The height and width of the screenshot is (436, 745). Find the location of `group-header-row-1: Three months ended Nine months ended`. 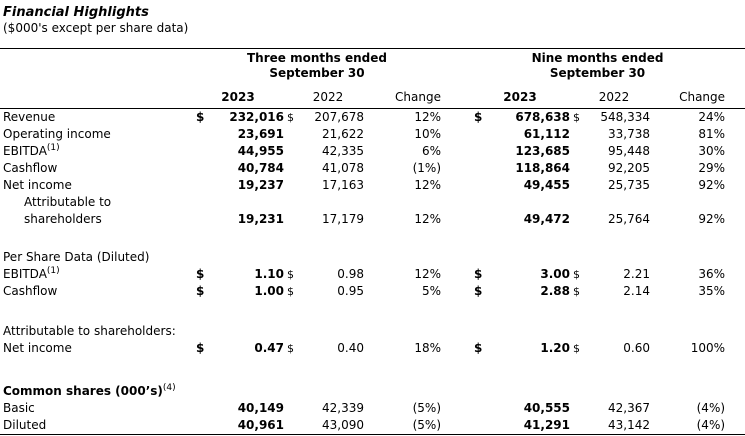

group-header-row-1: Three months ended Nine months ended is located at coordinates (372, 57).